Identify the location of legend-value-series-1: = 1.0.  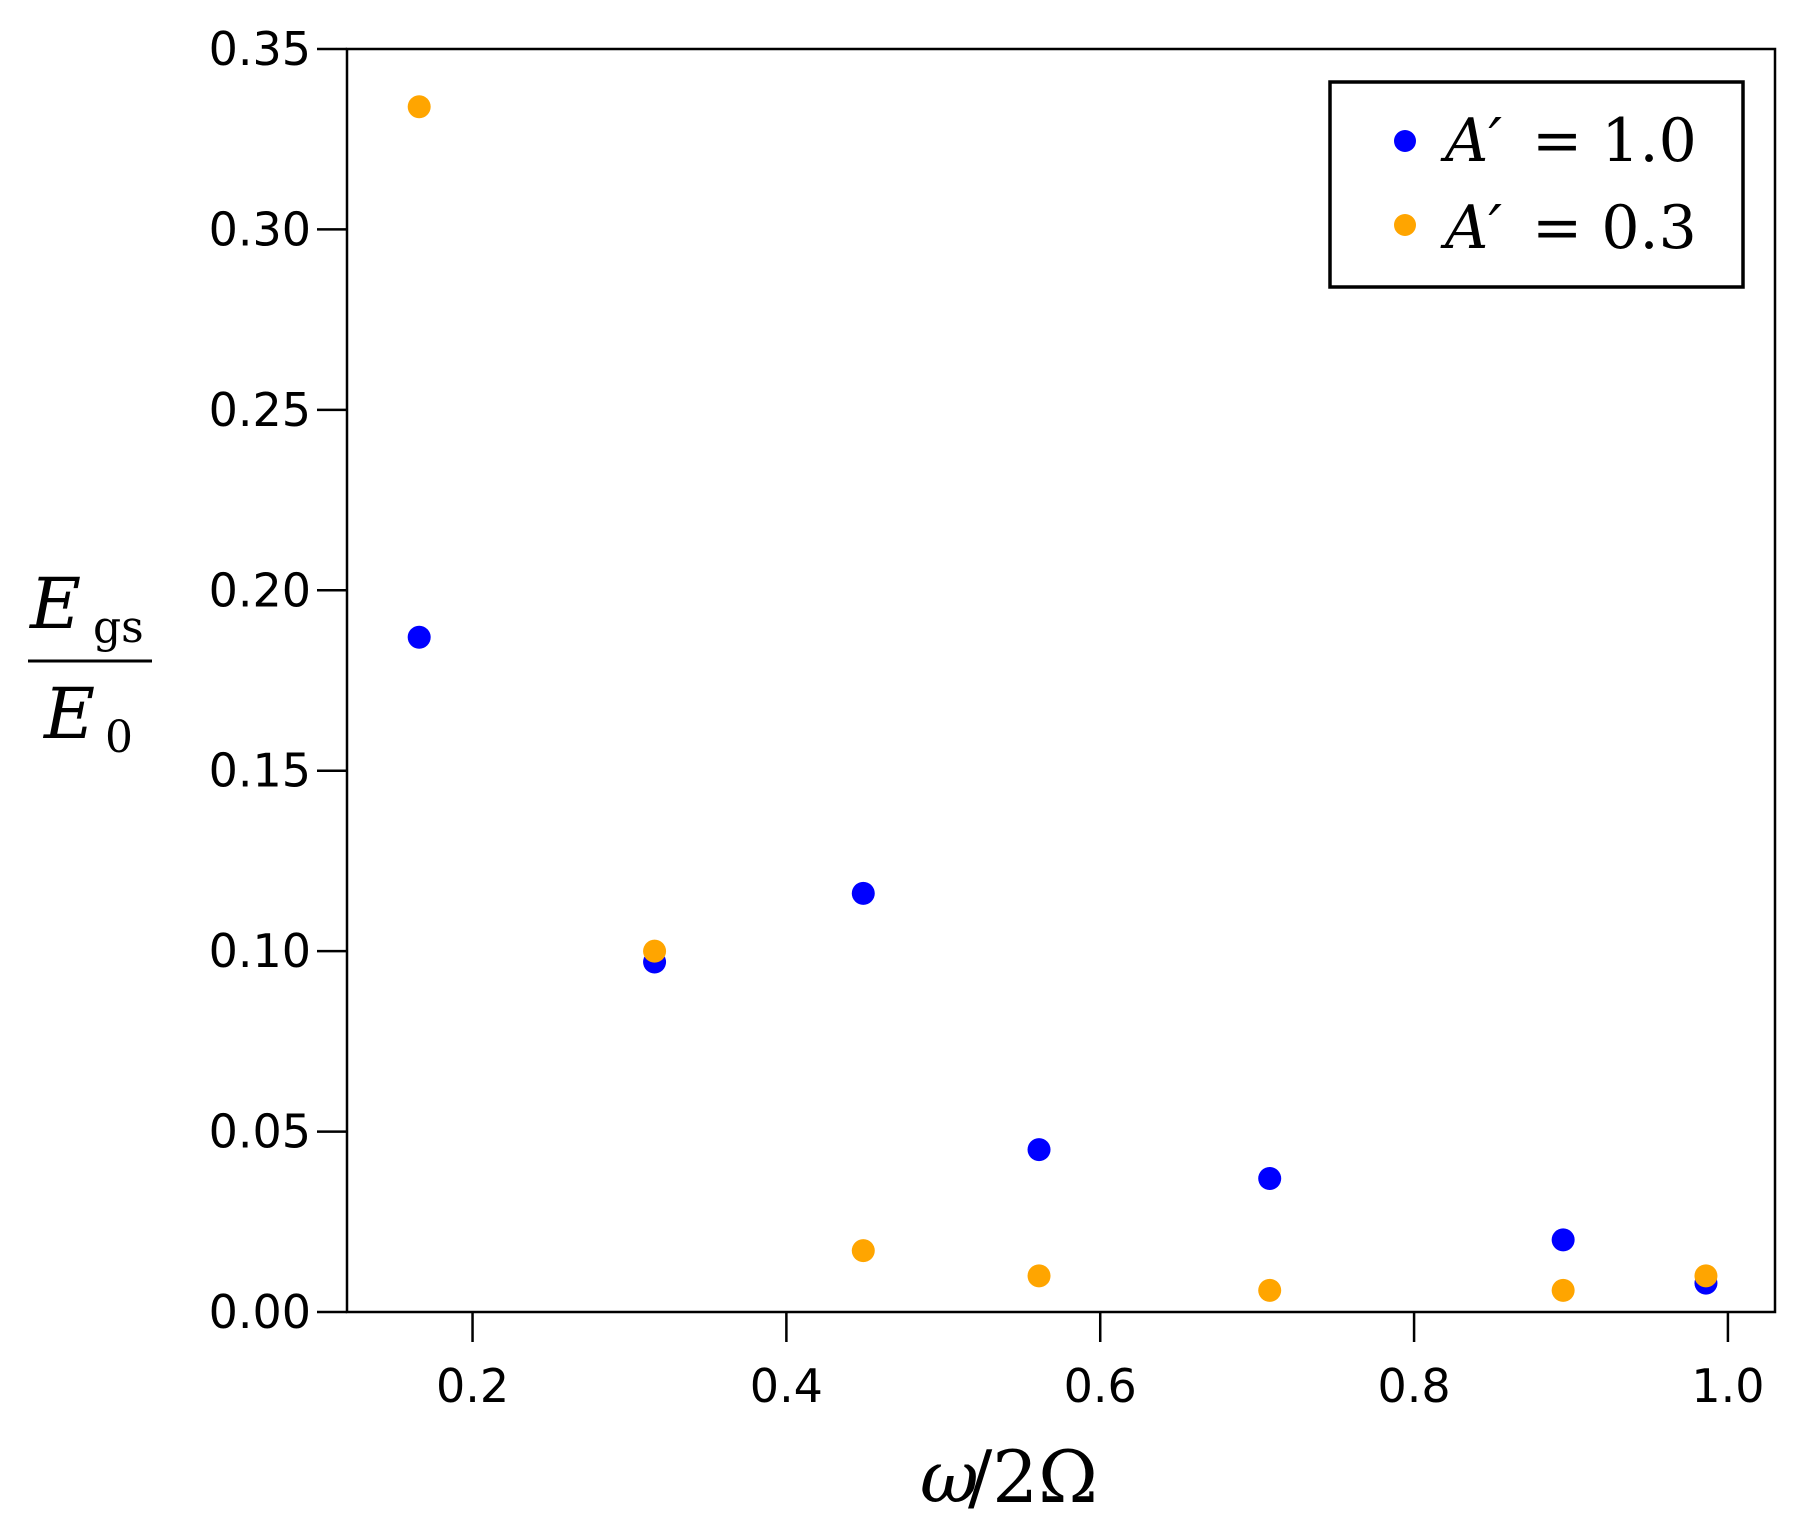
(1614, 141).